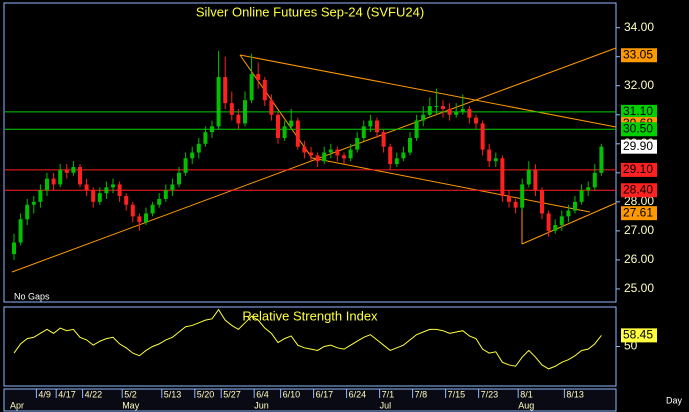 Image resolution: width=689 pixels, height=412 pixels. I want to click on y-tick-label: 25.00, so click(639, 288).